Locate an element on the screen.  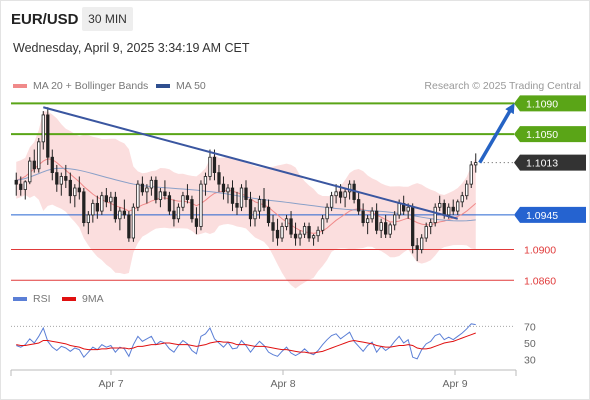
legend-ma50-swatch is located at coordinates (163, 86).